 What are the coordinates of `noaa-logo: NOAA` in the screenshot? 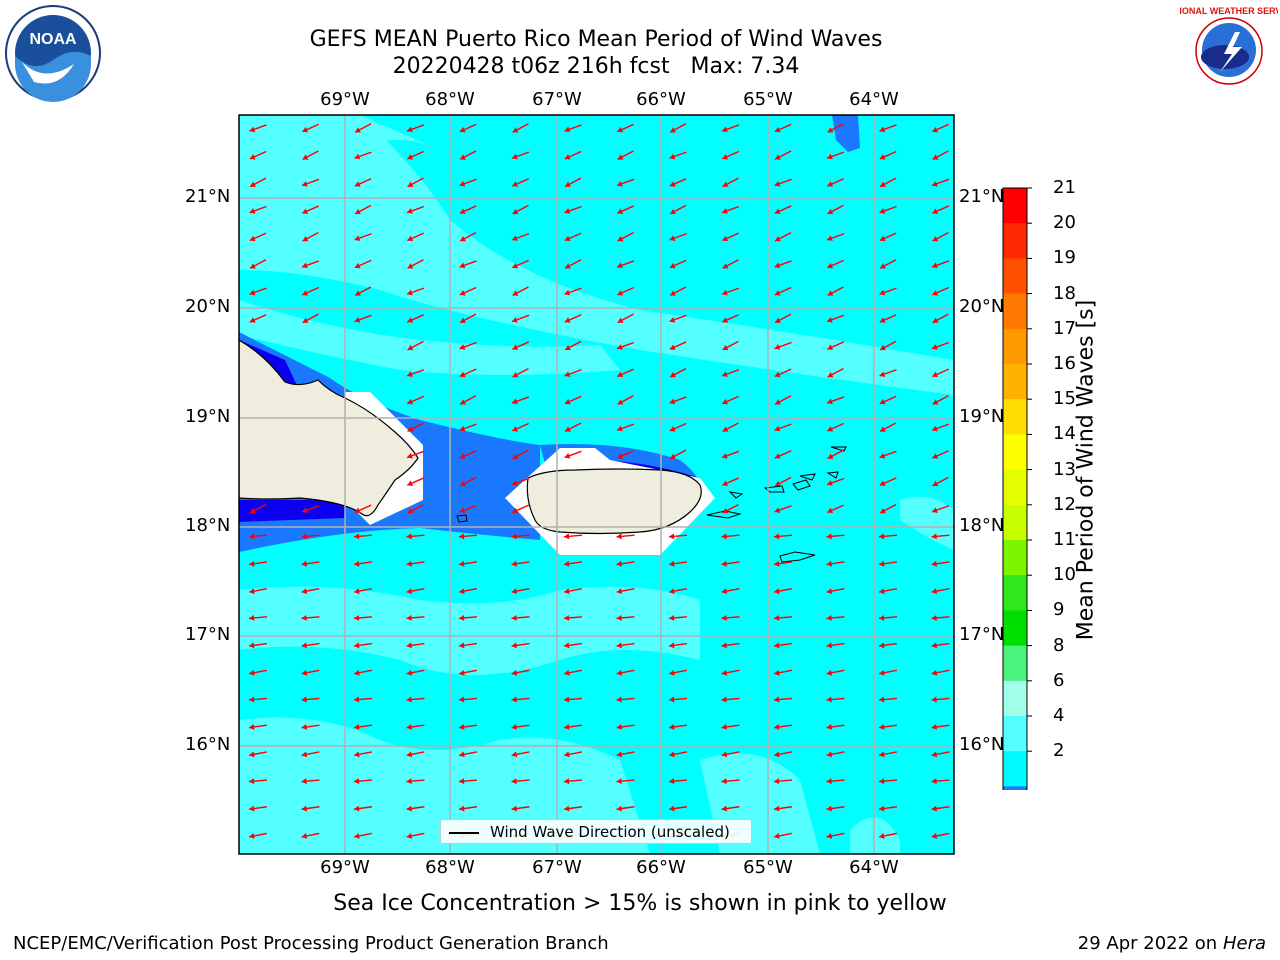 It's located at (53, 53).